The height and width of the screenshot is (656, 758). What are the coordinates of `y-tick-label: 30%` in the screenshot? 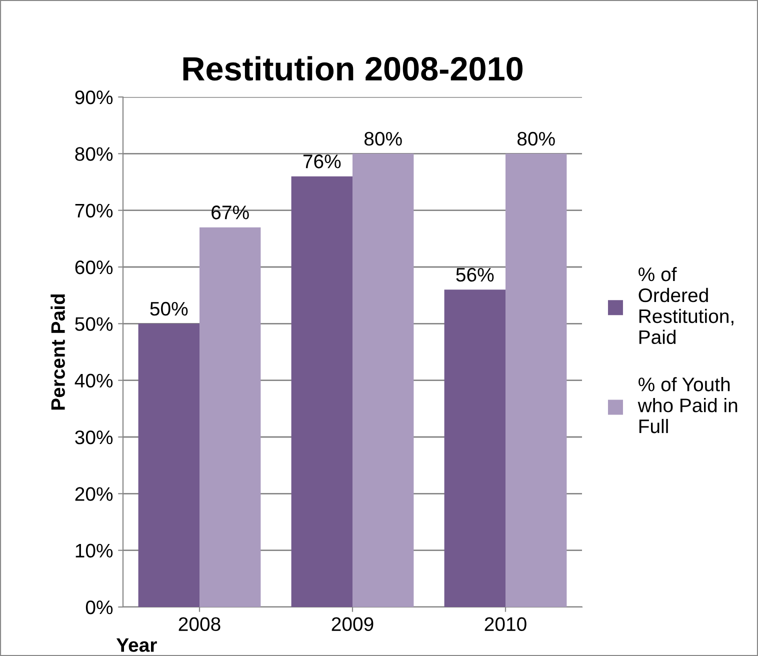 It's located at (94, 437).